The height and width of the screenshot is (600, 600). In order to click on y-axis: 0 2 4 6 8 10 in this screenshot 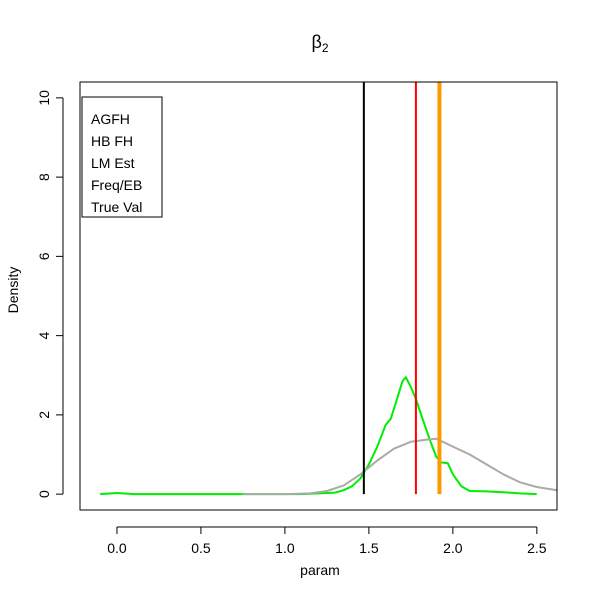, I will do `click(50, 294)`.